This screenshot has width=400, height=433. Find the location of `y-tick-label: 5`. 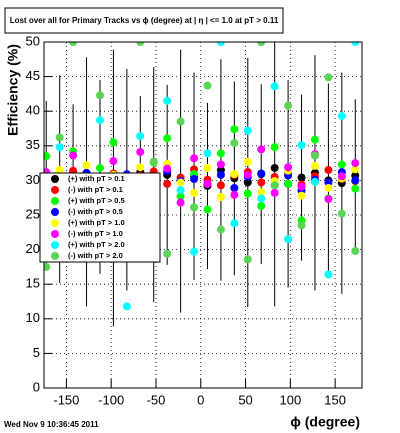

y-tick-label: 5 is located at coordinates (36, 352).